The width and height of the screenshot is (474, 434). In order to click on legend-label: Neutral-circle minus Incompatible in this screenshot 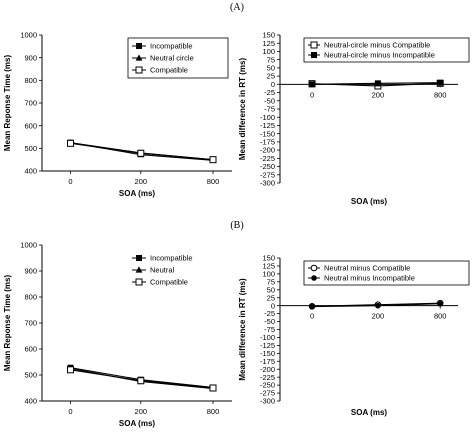, I will do `click(379, 55)`.